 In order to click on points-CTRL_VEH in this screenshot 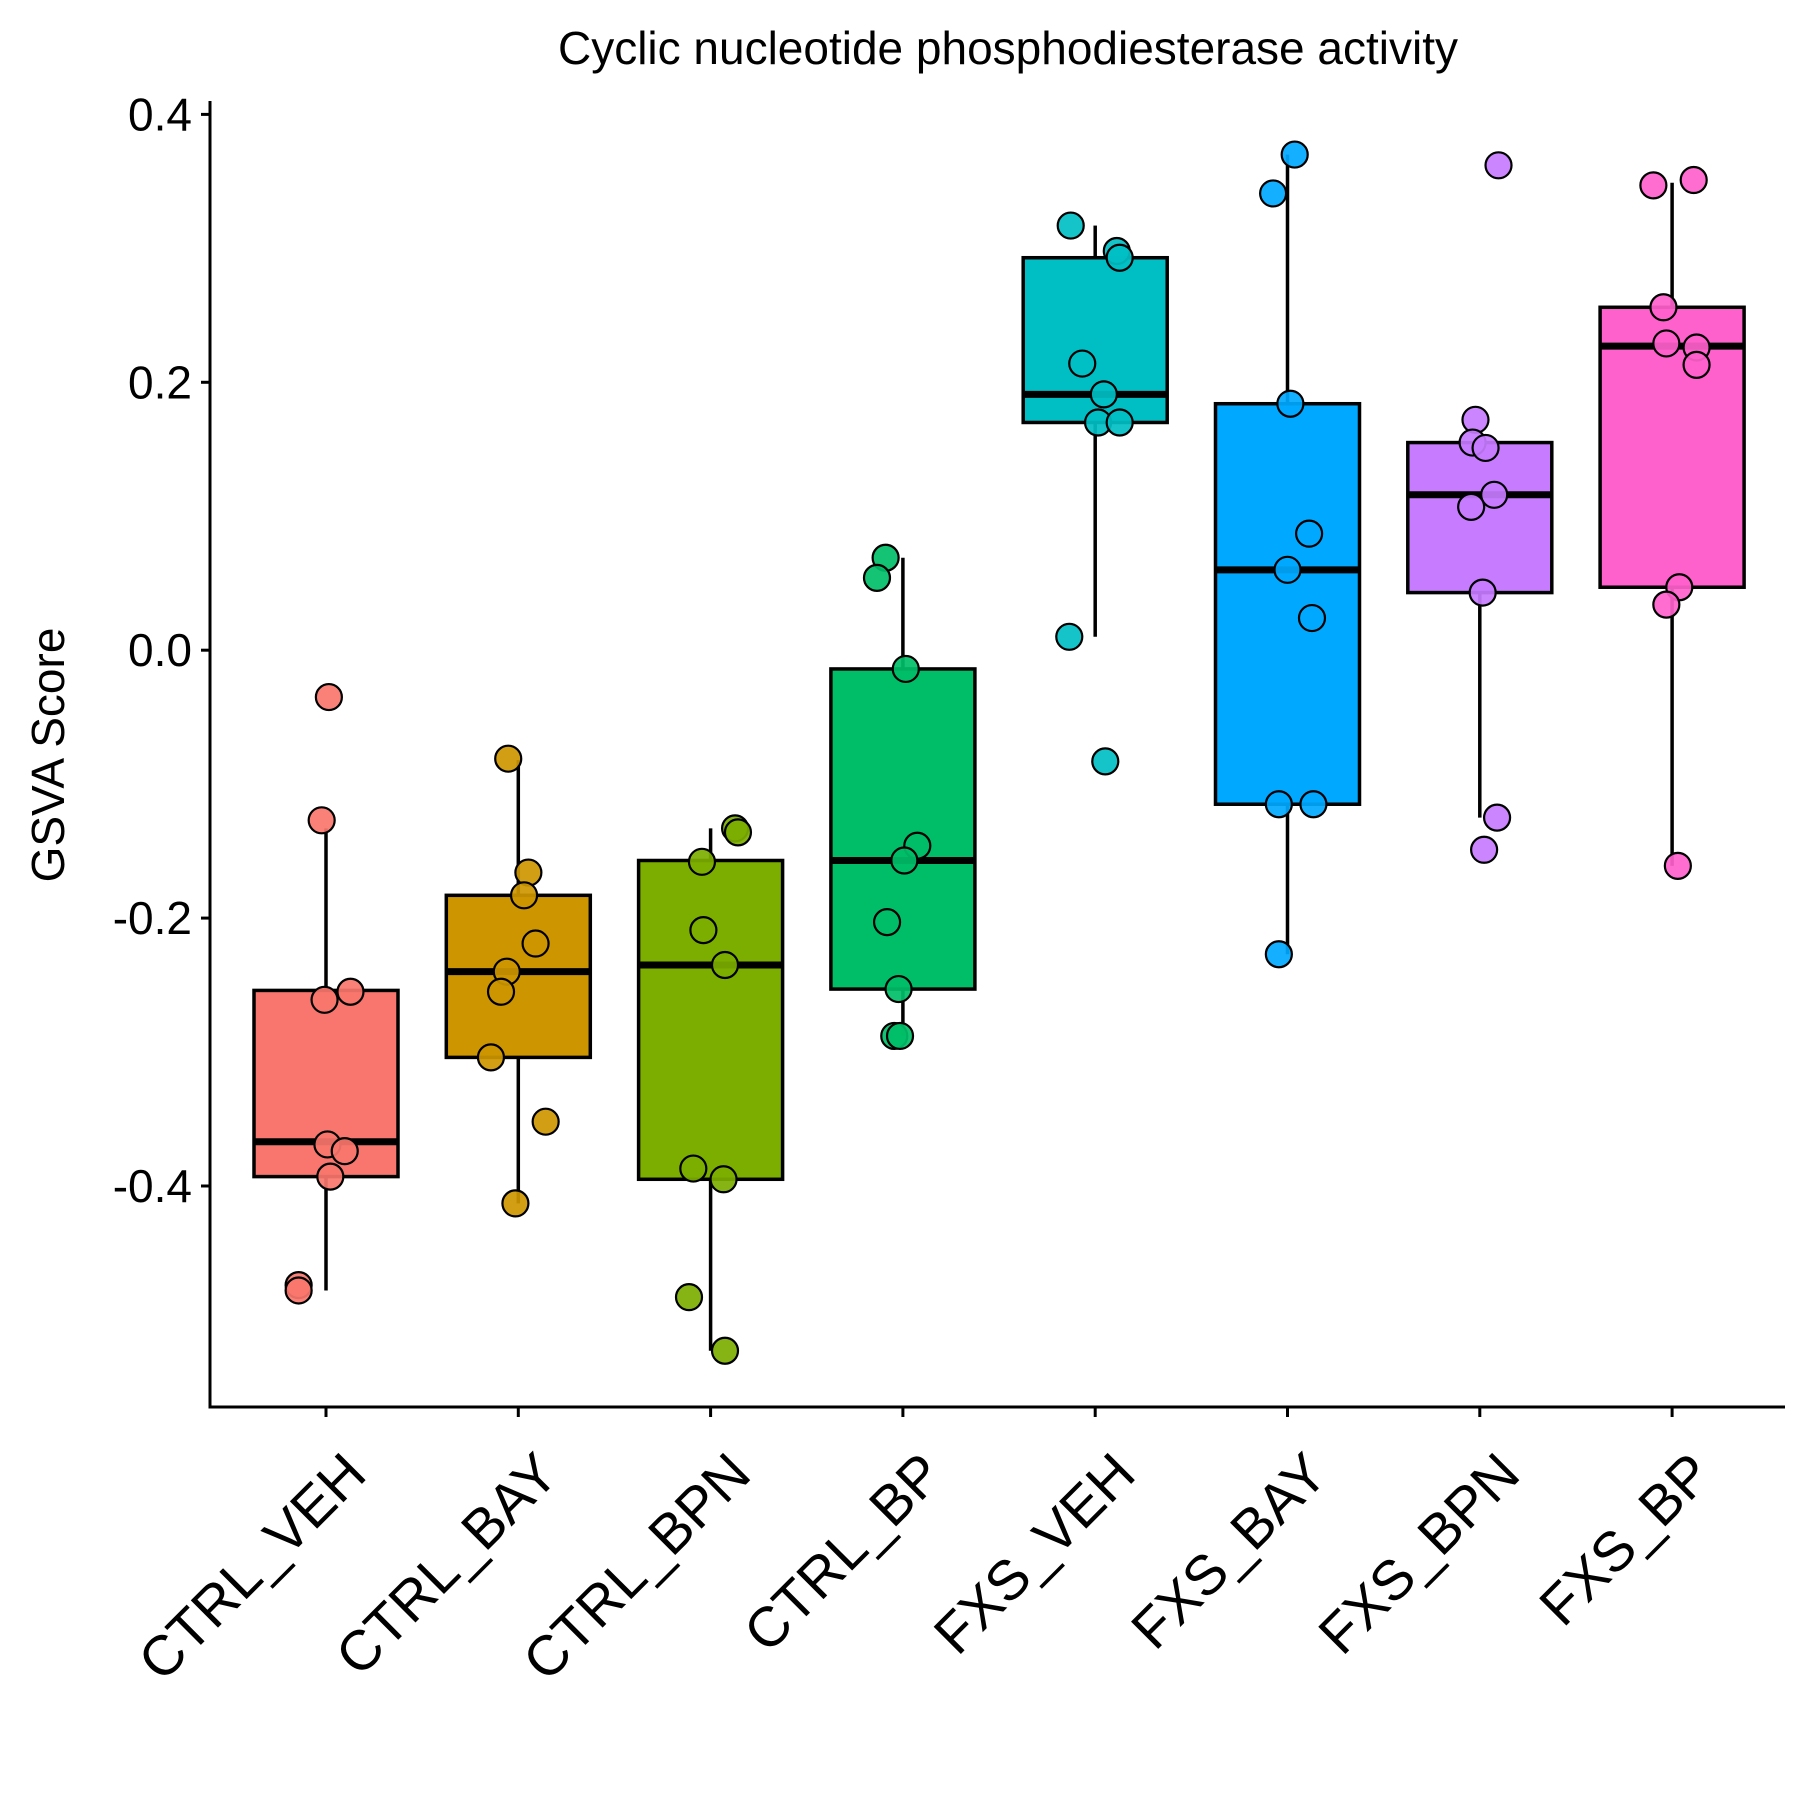, I will do `click(324, 993)`.